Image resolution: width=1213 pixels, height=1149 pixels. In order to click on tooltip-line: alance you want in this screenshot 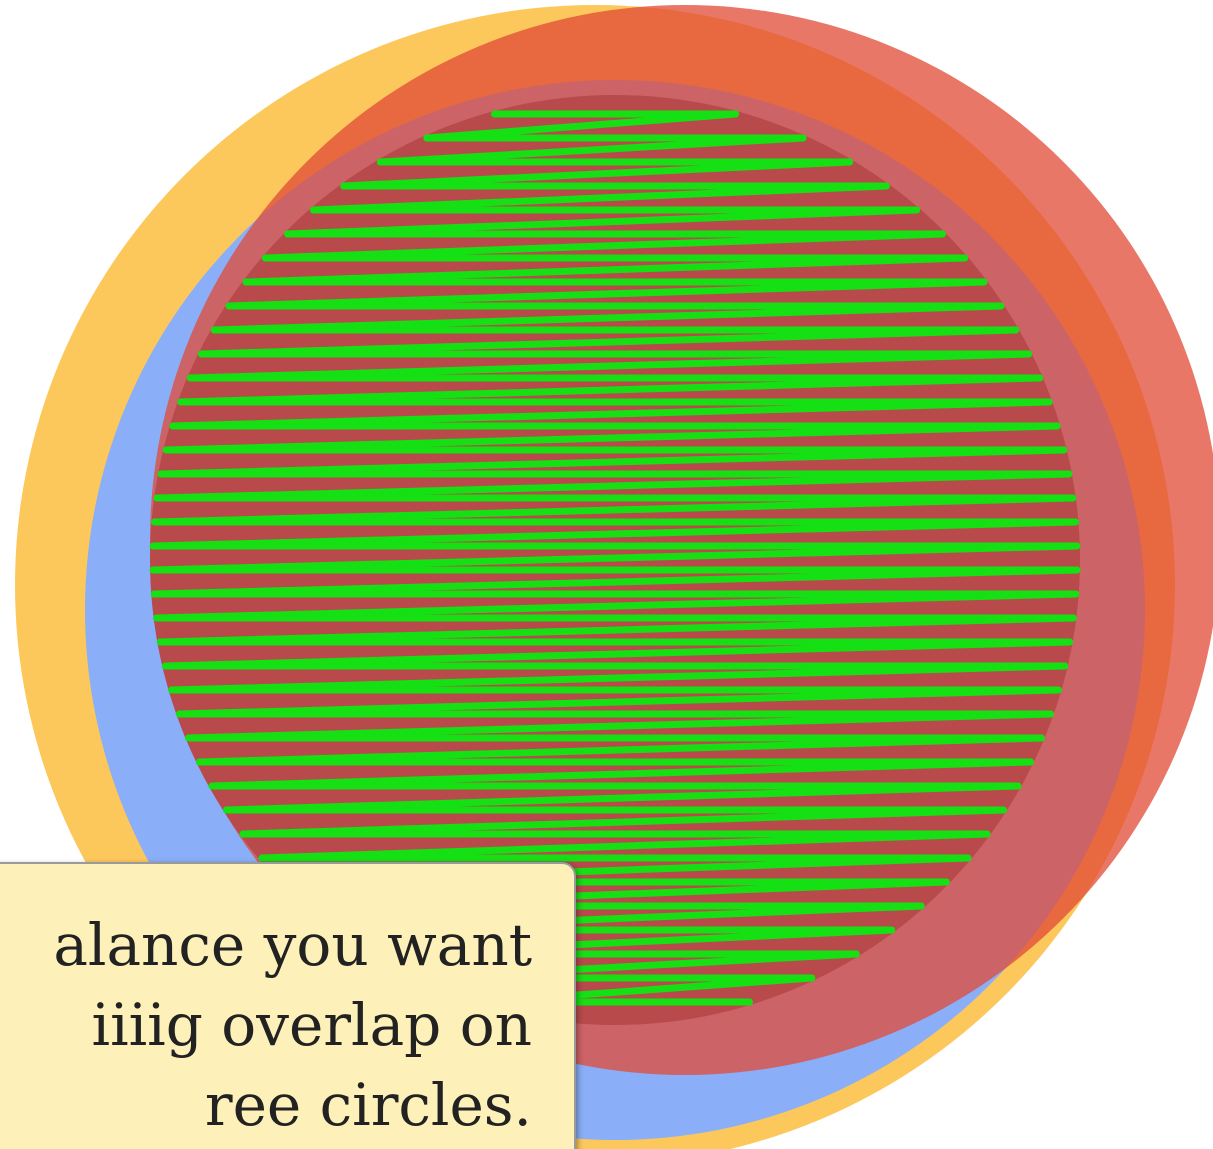, I will do `click(292, 945)`.